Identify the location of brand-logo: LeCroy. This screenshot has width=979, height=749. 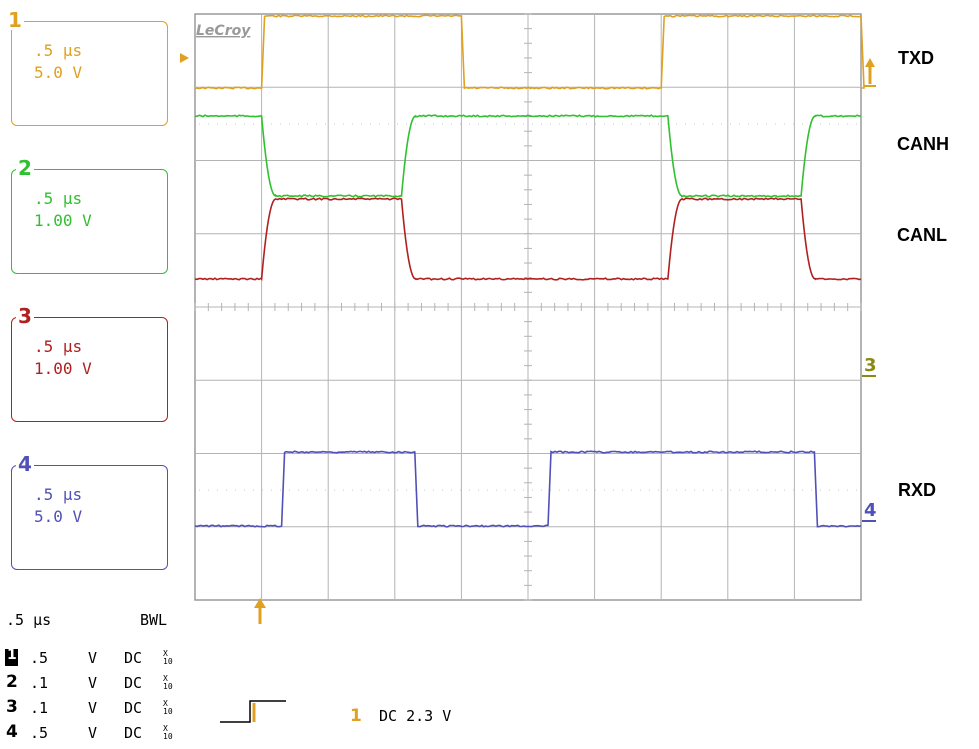
(223, 31).